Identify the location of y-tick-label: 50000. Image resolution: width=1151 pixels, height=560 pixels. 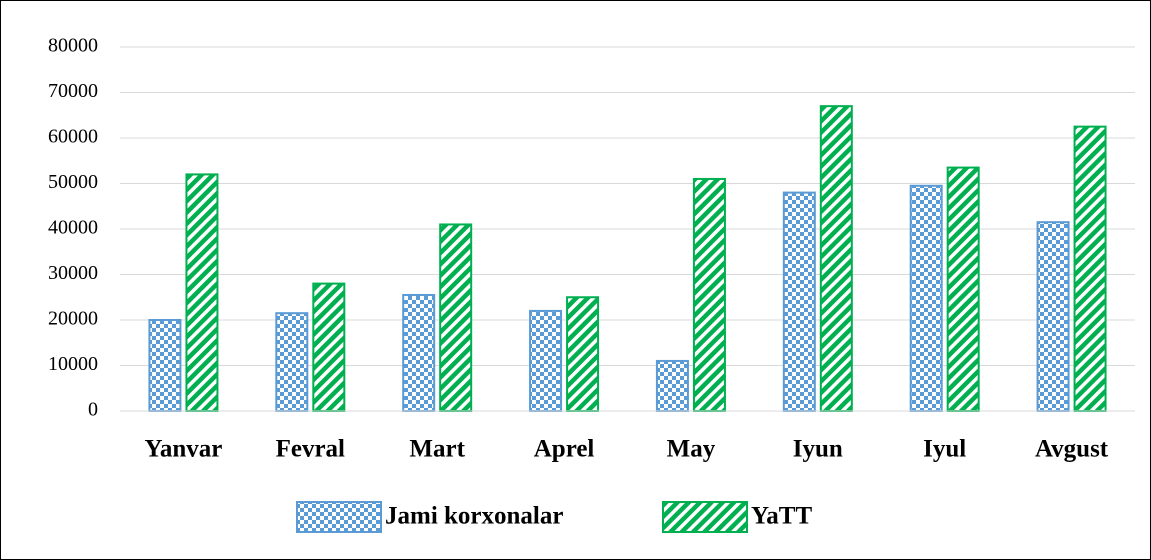
(73, 182).